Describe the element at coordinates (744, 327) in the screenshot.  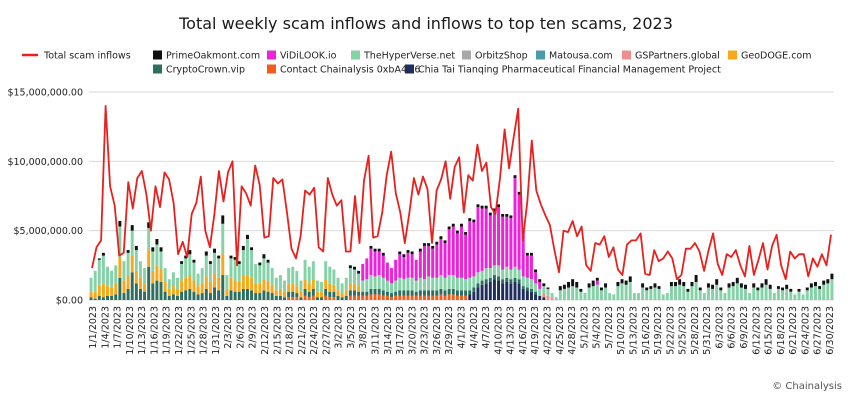
I see `x-tick-label: 6/9/2023` at that location.